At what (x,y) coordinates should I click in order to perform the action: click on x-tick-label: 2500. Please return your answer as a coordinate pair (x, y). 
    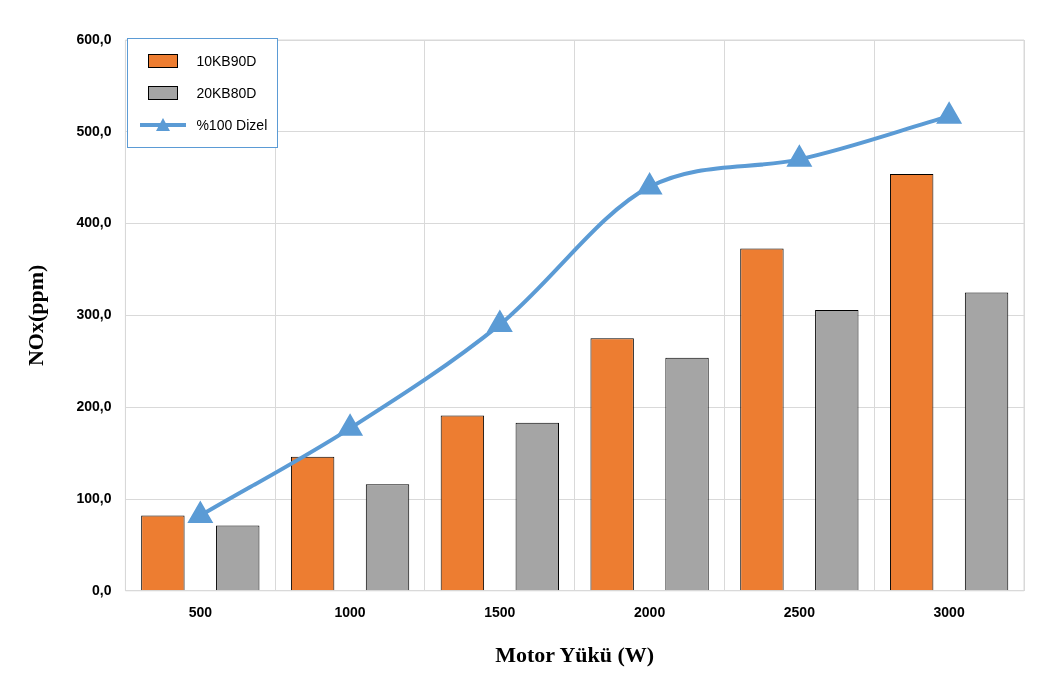
    Looking at the image, I should click on (799, 612).